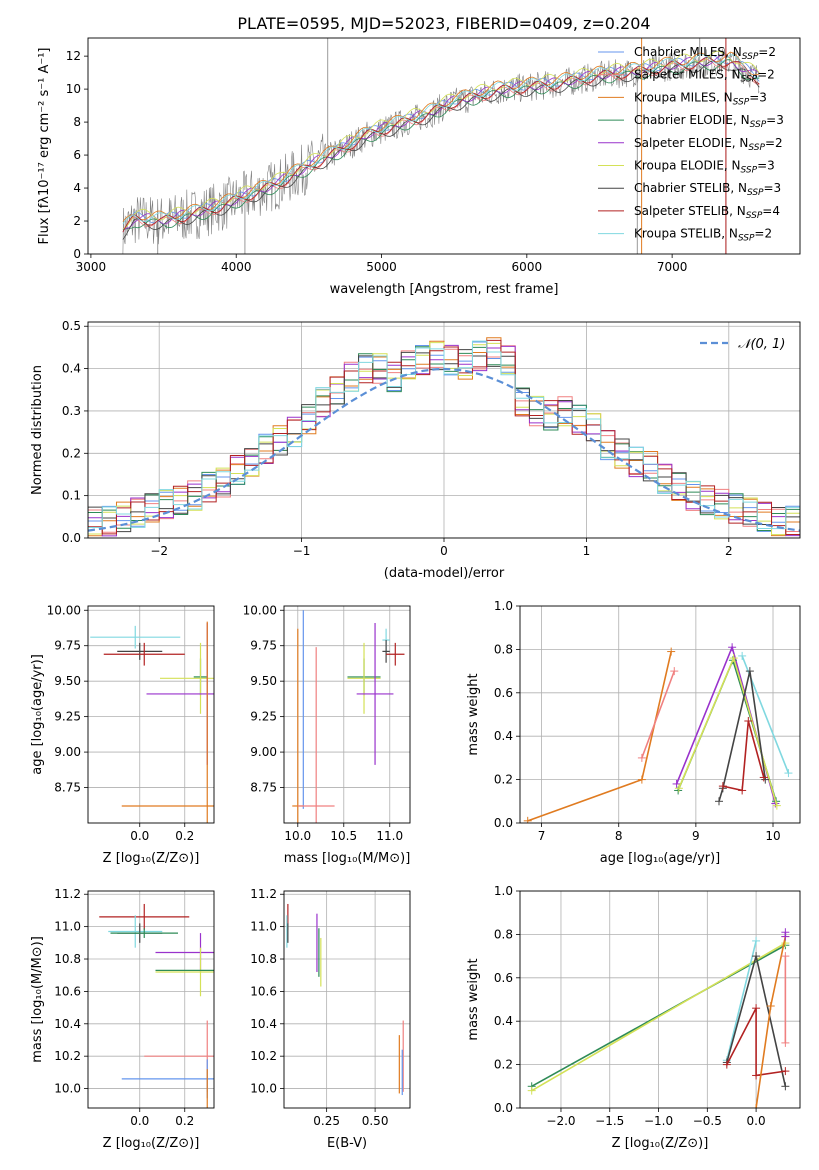 The height and width of the screenshot is (1170, 819). What do you see at coordinates (151, 714) in the screenshot?
I see `age-vs-z-plot-area` at bounding box center [151, 714].